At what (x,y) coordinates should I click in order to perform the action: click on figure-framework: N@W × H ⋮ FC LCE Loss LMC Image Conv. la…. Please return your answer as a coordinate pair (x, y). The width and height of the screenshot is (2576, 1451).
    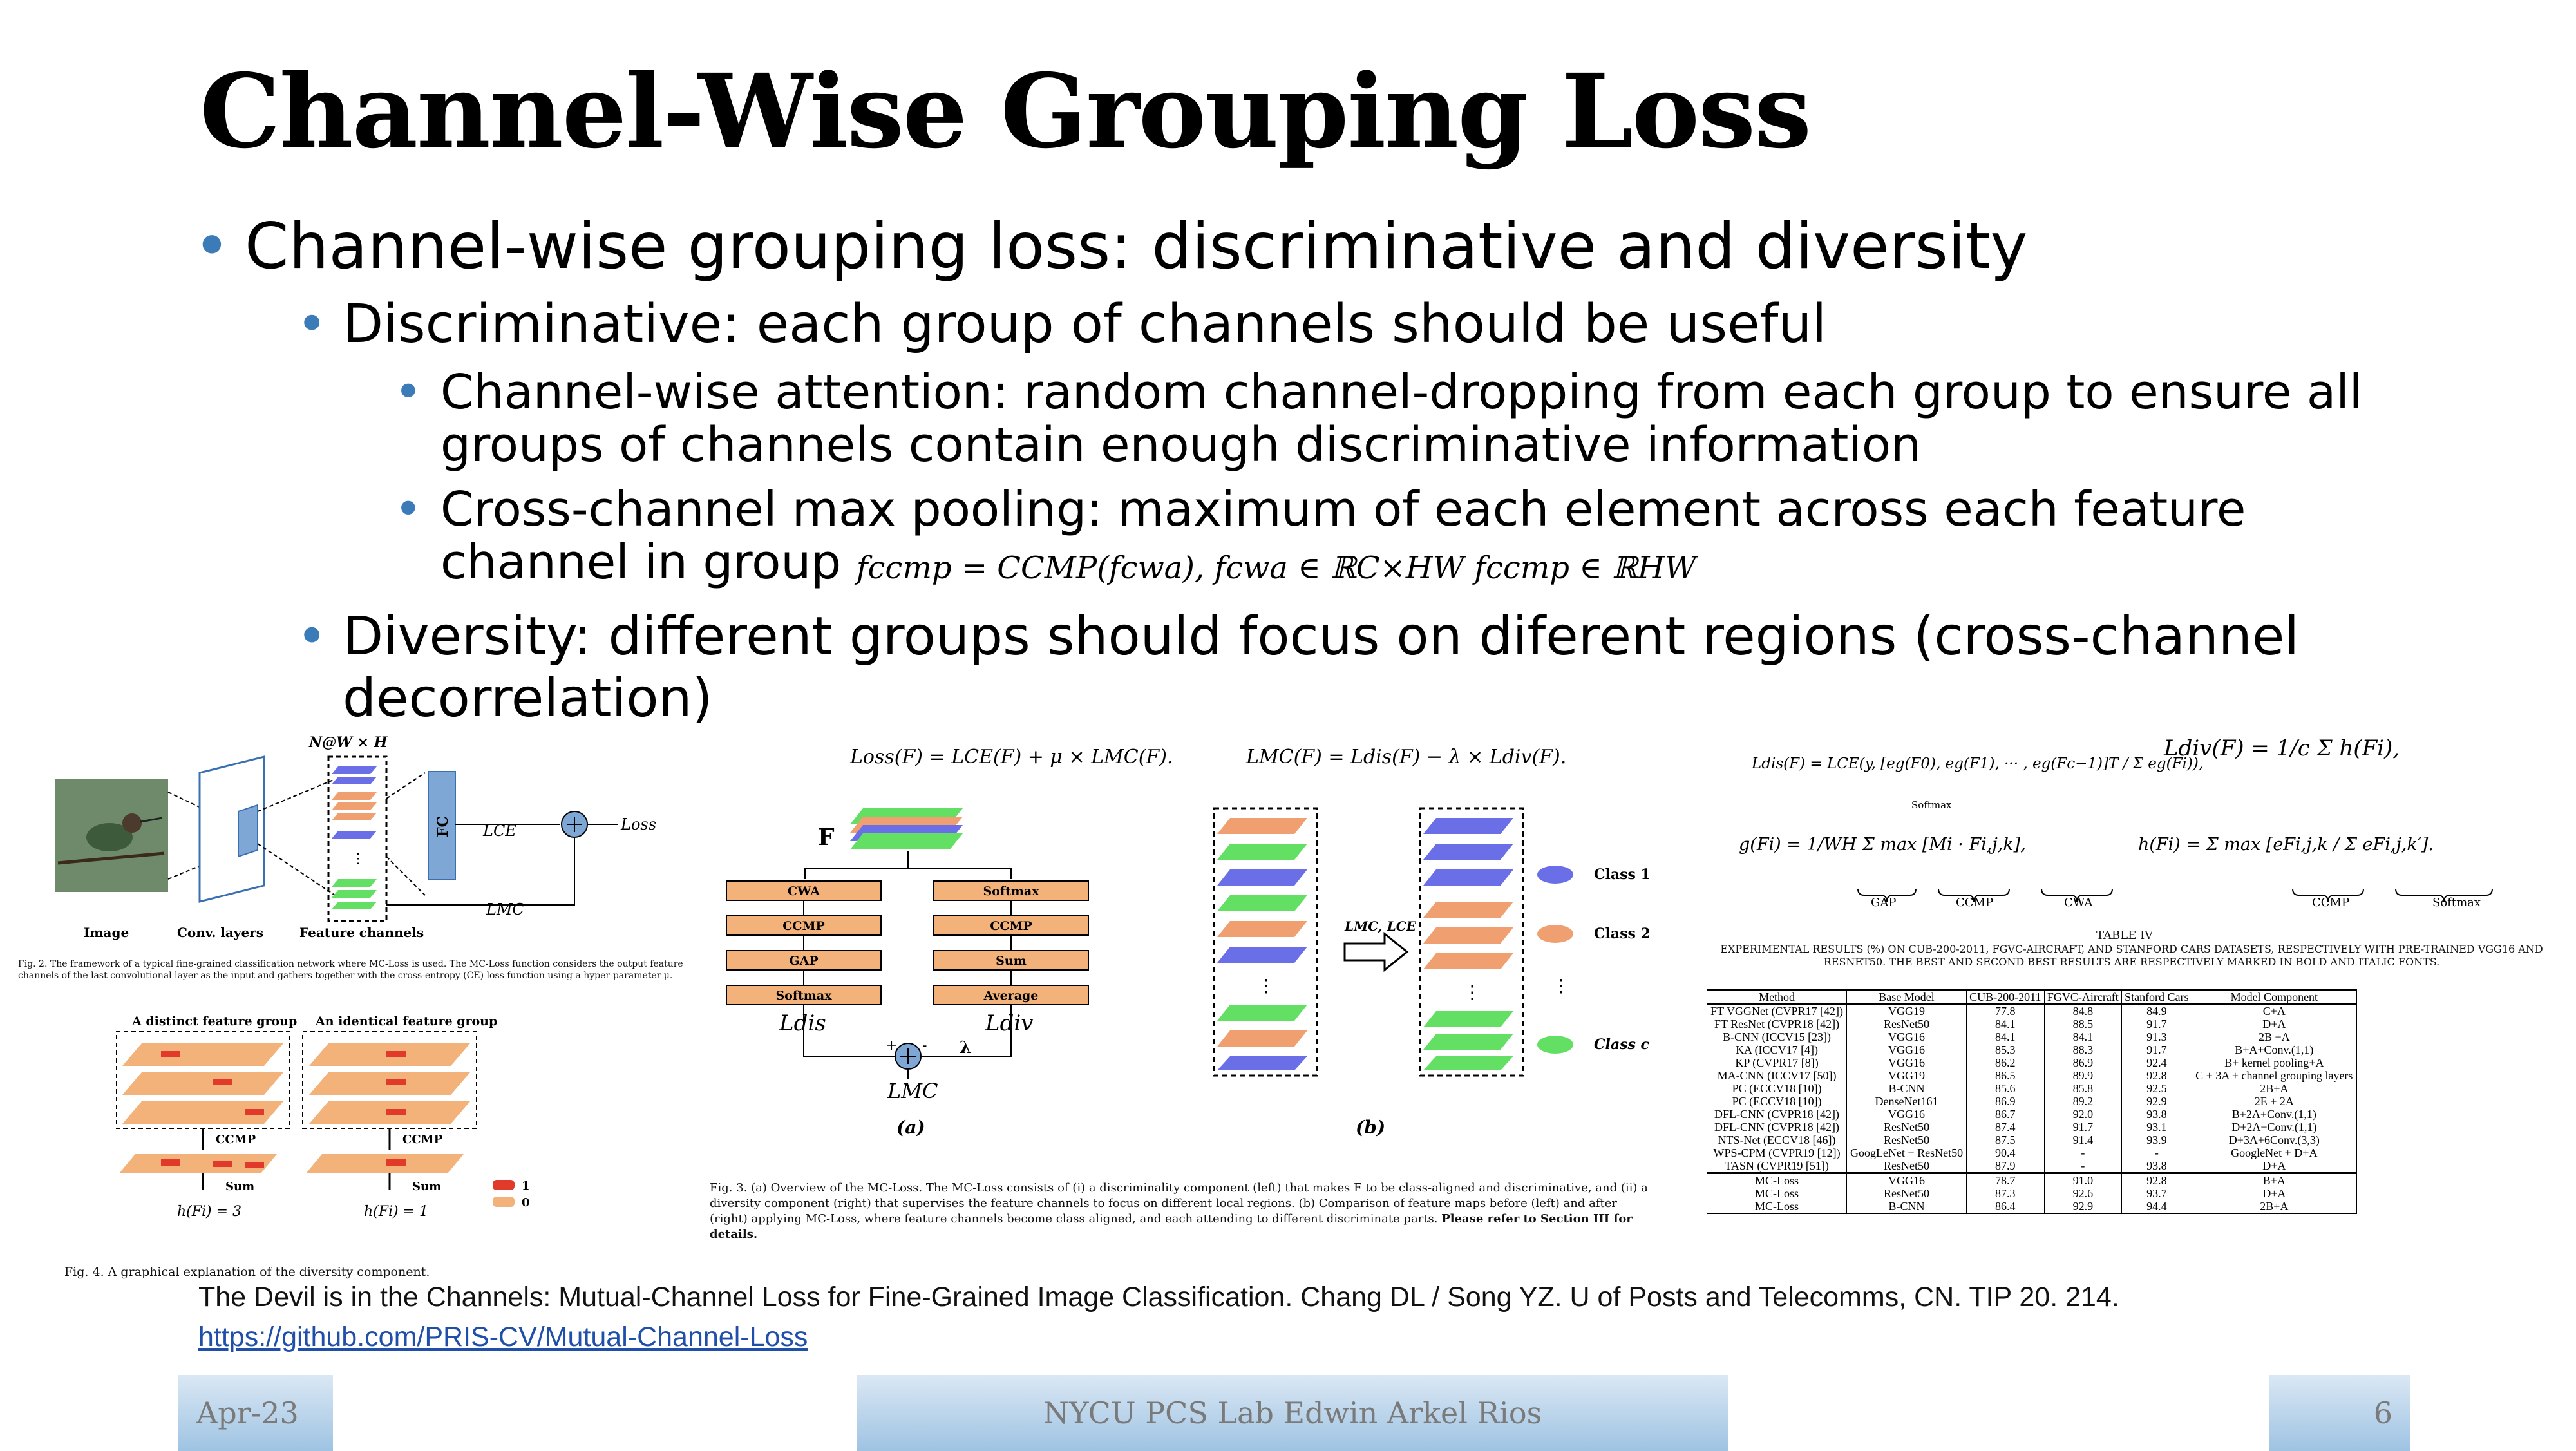
    Looking at the image, I should click on (355, 837).